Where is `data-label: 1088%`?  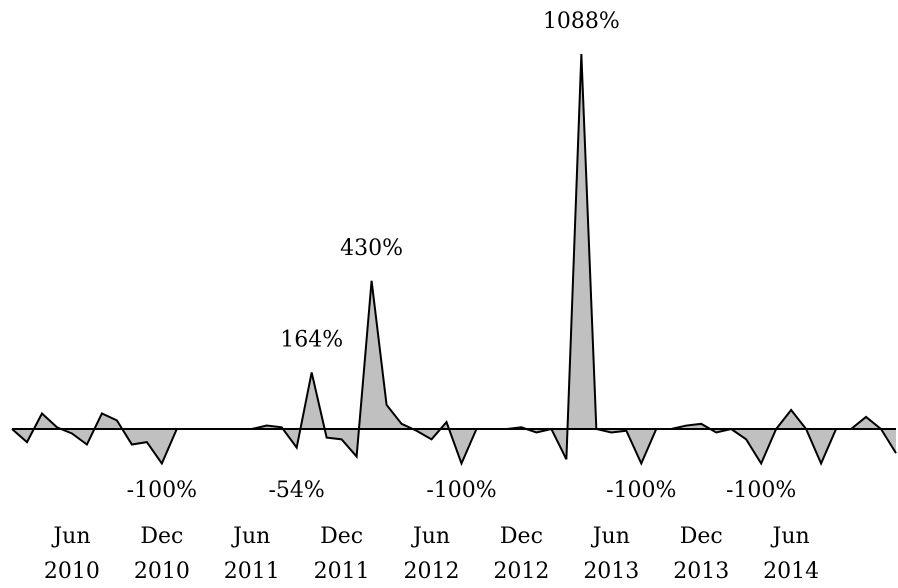 data-label: 1088% is located at coordinates (581, 21).